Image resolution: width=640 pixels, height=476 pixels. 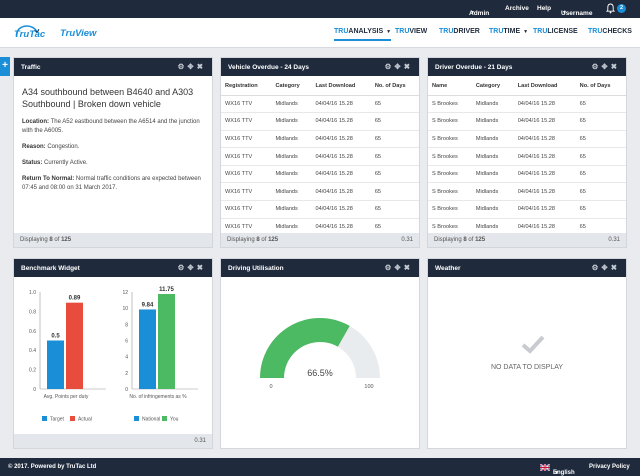 I want to click on nav-prefix: TRU, so click(x=341, y=31).